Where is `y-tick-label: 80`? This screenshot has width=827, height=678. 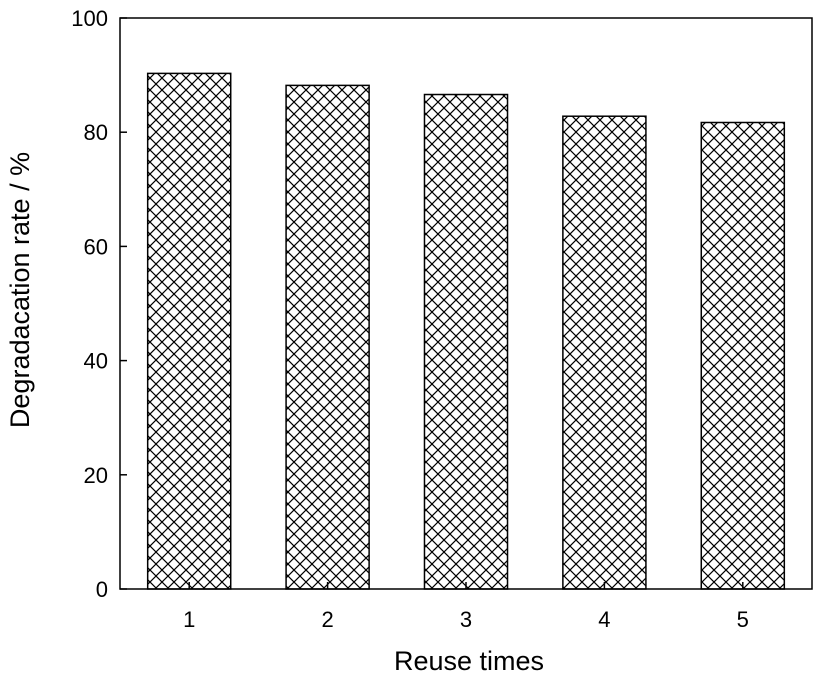
y-tick-label: 80 is located at coordinates (96, 132).